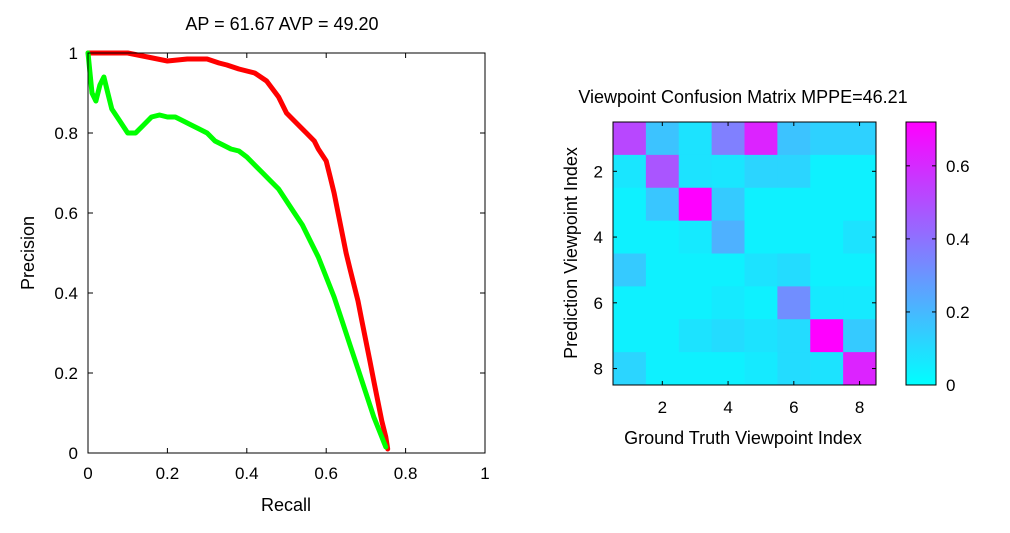  What do you see at coordinates (598, 171) in the screenshot?
I see `heatmap-y-tick-label: 2` at bounding box center [598, 171].